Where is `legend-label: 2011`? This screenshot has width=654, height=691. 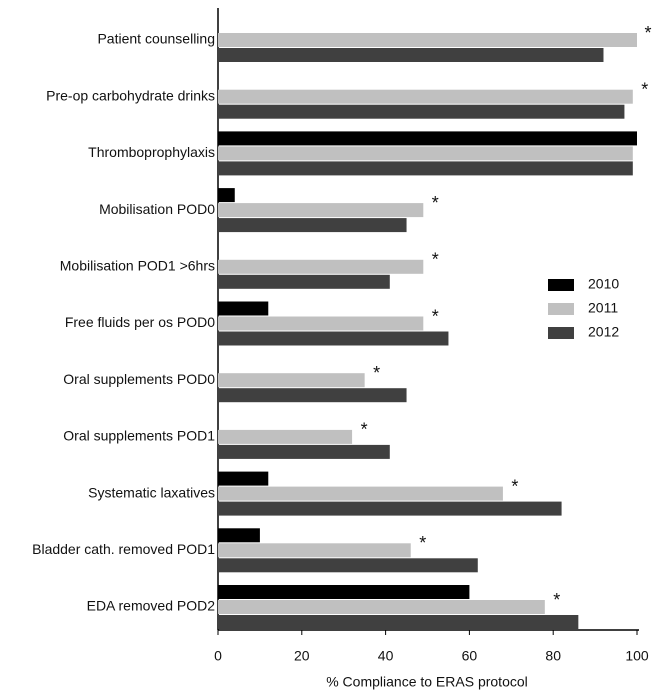
legend-label: 2011 is located at coordinates (603, 308).